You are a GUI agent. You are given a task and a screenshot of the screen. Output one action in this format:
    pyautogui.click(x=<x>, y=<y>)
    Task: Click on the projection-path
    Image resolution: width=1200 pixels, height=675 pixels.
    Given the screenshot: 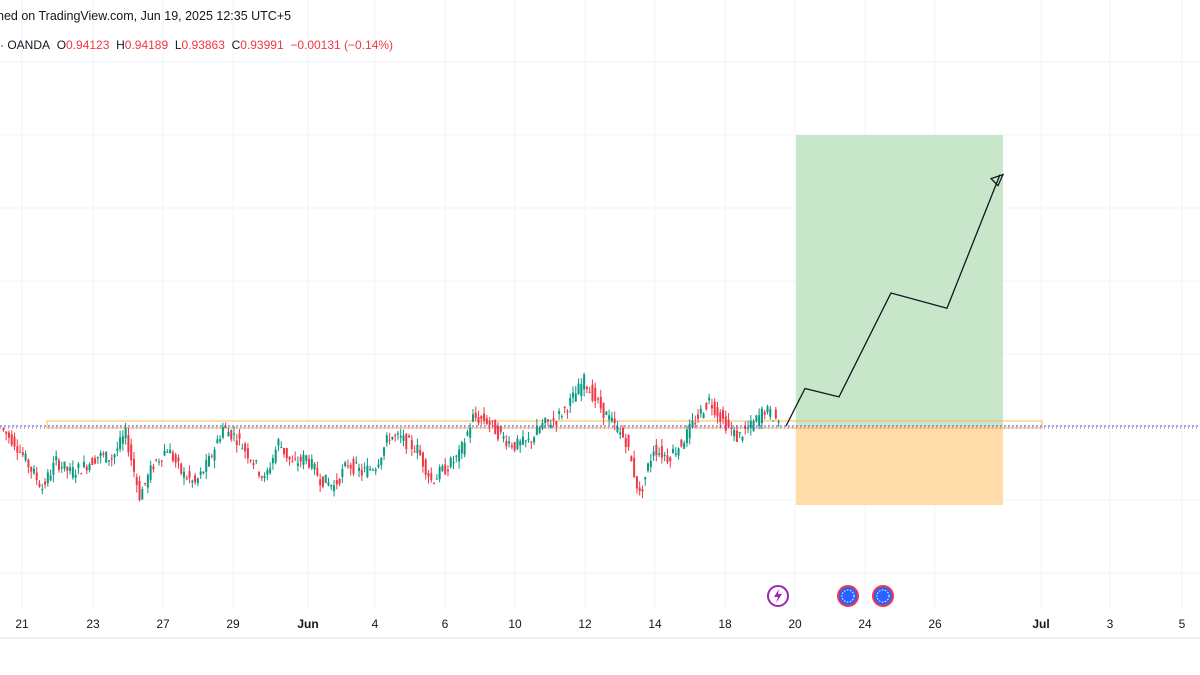 What is the action you would take?
    pyautogui.click(x=893, y=300)
    